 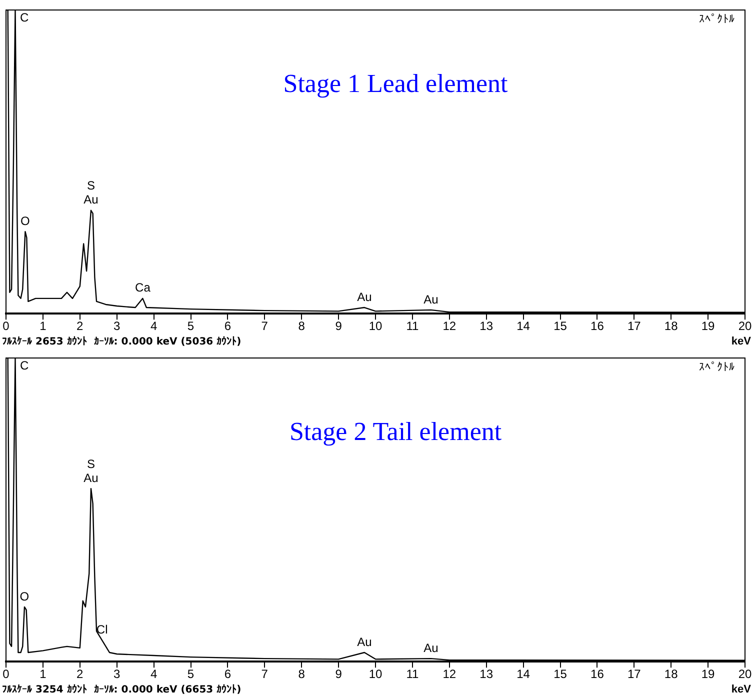 What do you see at coordinates (396, 83) in the screenshot?
I see `text: Stage 1 Lead element` at bounding box center [396, 83].